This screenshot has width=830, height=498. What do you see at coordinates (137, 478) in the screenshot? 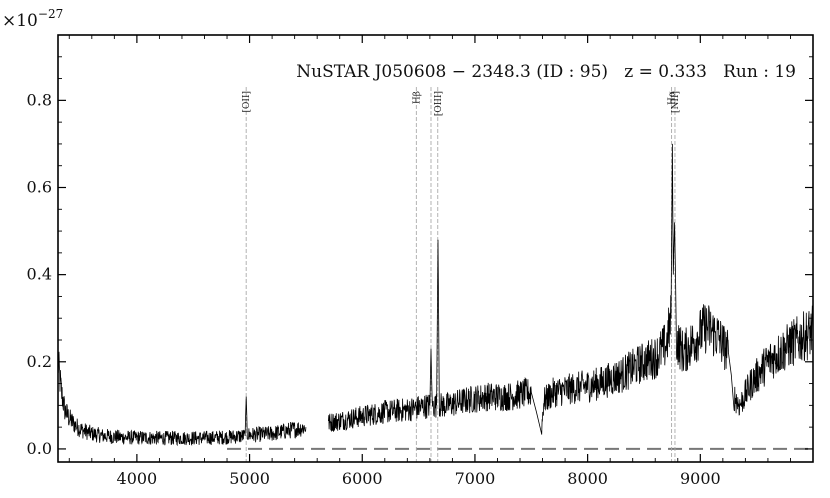
I see `x-tick-label: 4000` at bounding box center [137, 478].